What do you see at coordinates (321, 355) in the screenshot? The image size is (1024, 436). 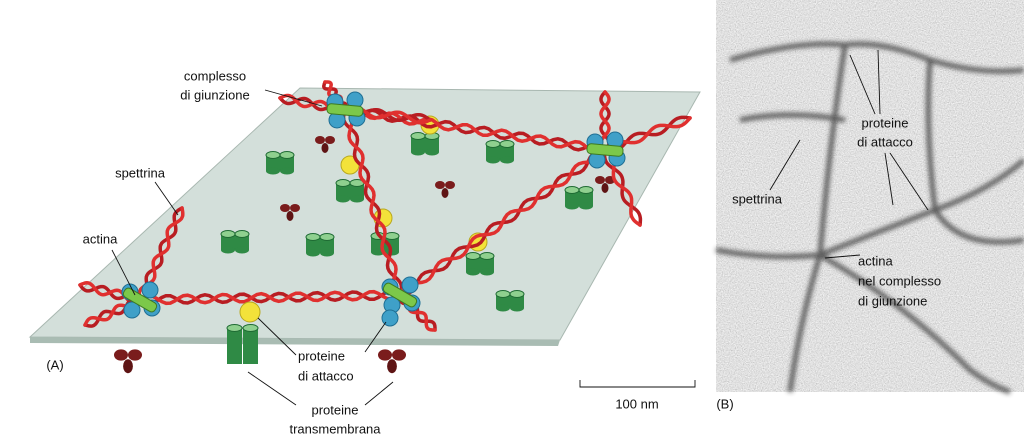 I see `label-attach-1: proteine` at bounding box center [321, 355].